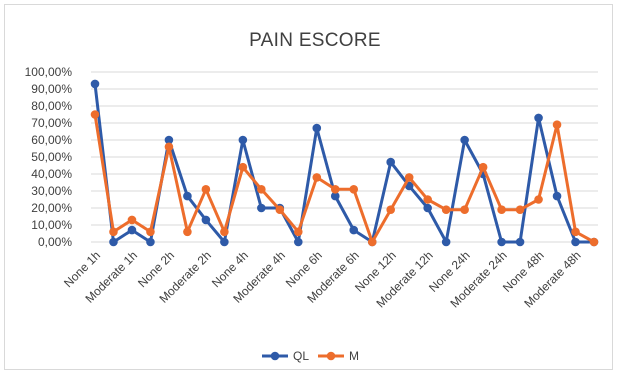 The image size is (619, 376). What do you see at coordinates (55, 242) in the screenshot?
I see `y-tick-label: 0,00%` at bounding box center [55, 242].